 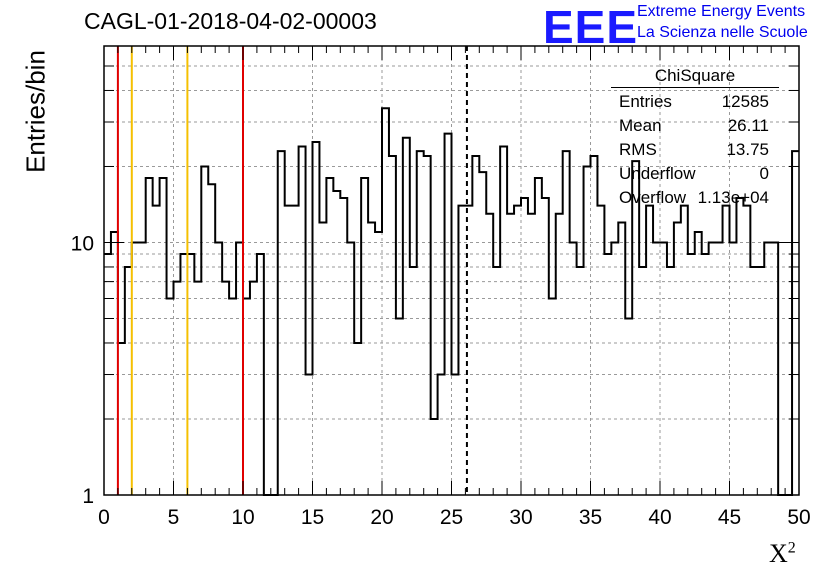 I want to click on stat-row-entries: Entries 12585, so click(x=695, y=102).